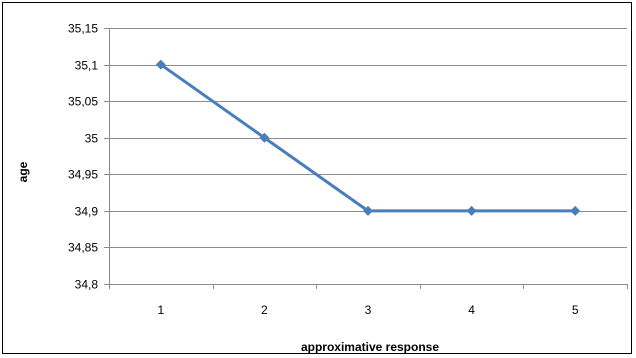 The height and width of the screenshot is (358, 636). I want to click on x-tick-labels: 1 2 3 4 5, so click(367, 310).